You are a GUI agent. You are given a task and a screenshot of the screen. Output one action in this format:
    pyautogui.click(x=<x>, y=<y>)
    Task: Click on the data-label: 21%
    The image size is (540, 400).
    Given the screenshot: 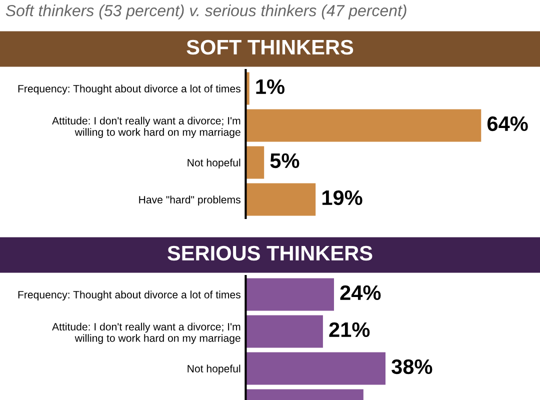 What is the action you would take?
    pyautogui.click(x=349, y=330)
    